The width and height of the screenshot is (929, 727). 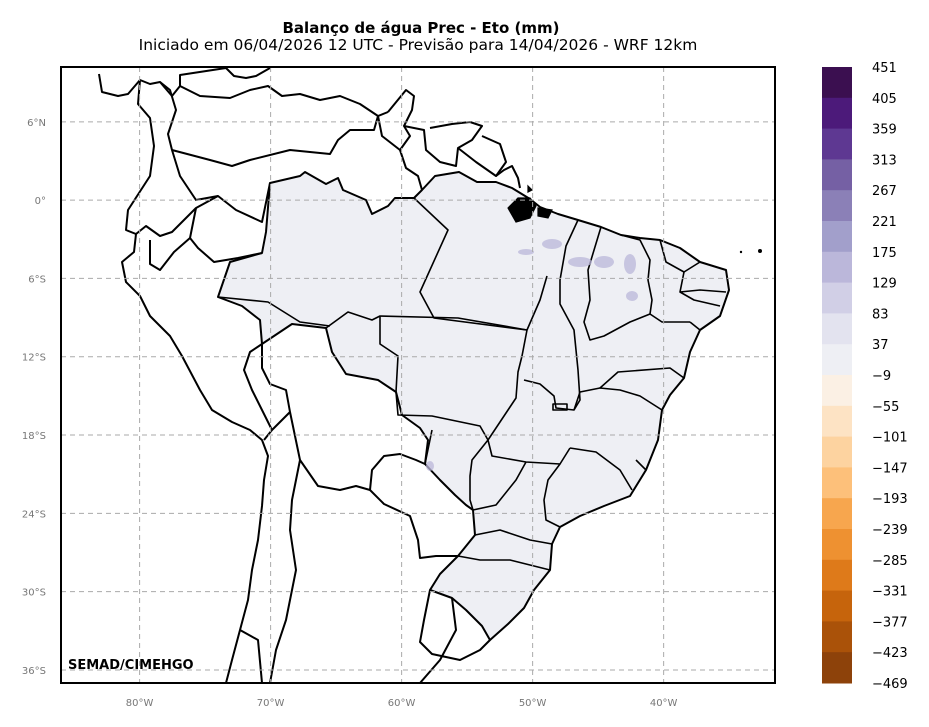 I want to click on colorbar-label: −377, so click(x=890, y=622).